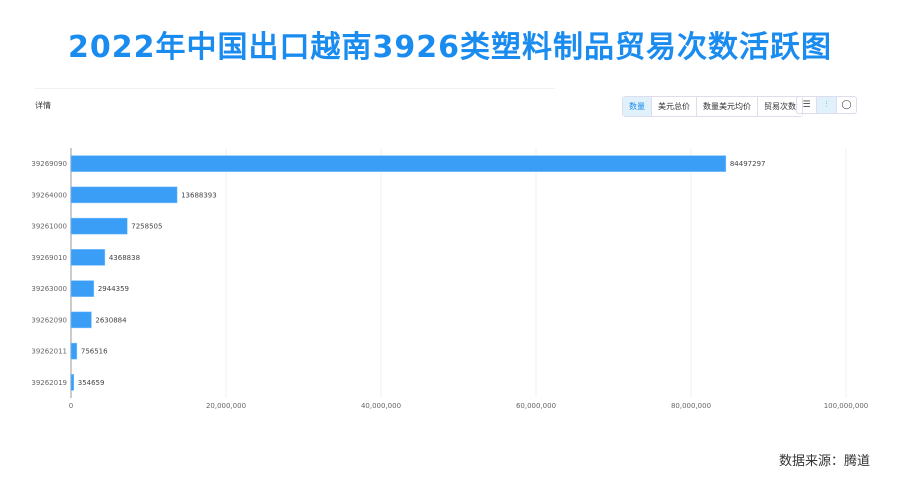 The height and width of the screenshot is (484, 900). Describe the element at coordinates (295, 88) in the screenshot. I see `divider` at that location.